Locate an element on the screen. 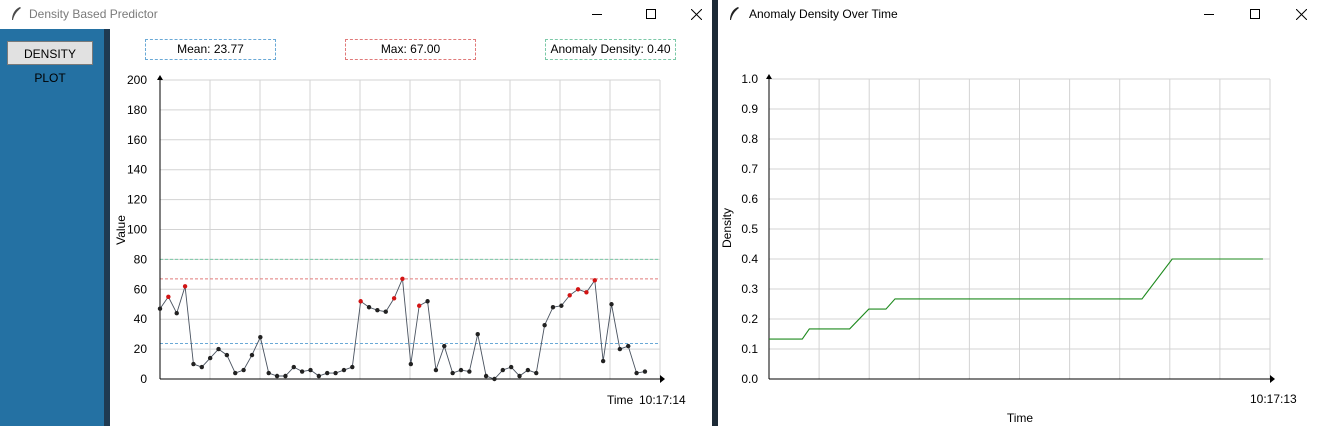 This screenshot has height=426, width=1322. x-axis-arrow is located at coordinates (1272, 379).